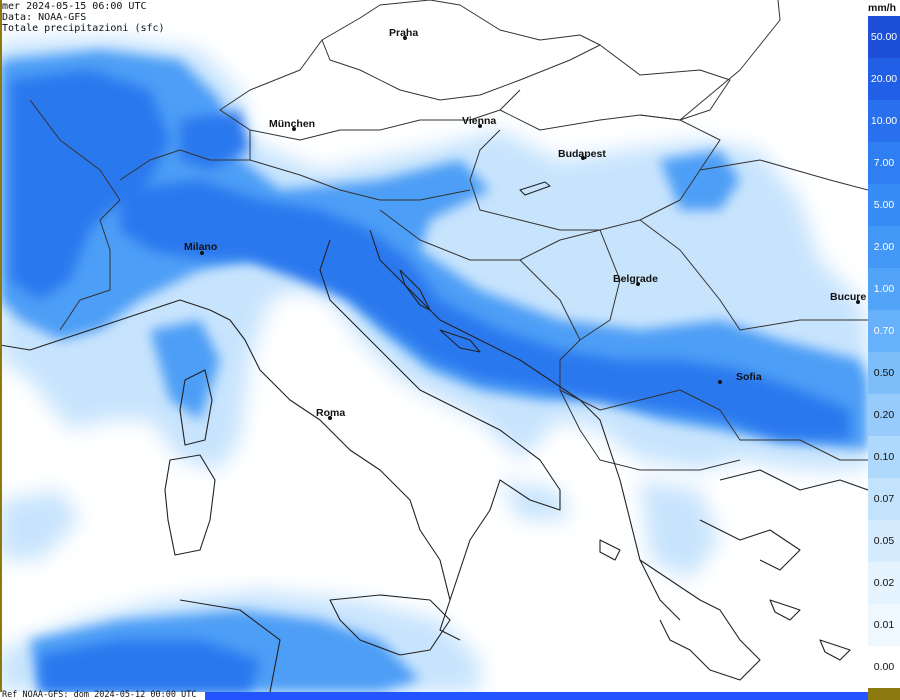 The height and width of the screenshot is (700, 900). I want to click on city-dot-praha, so click(405, 38).